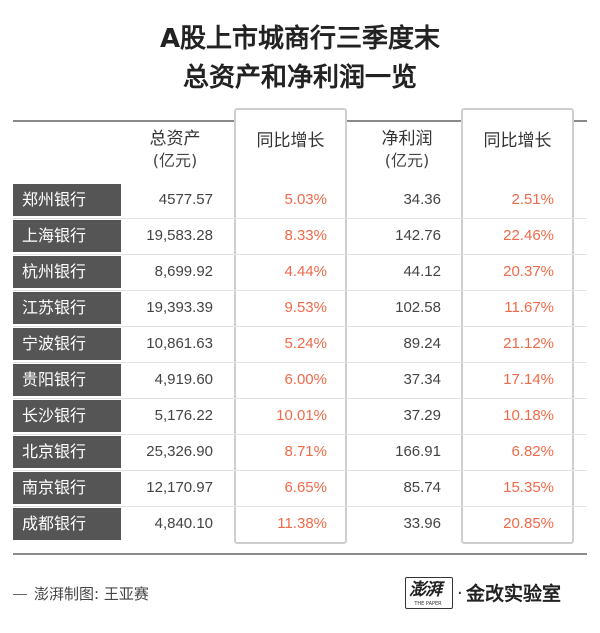  Describe the element at coordinates (179, 343) in the screenshot. I see `total-assets-value: 10,861.63` at that location.